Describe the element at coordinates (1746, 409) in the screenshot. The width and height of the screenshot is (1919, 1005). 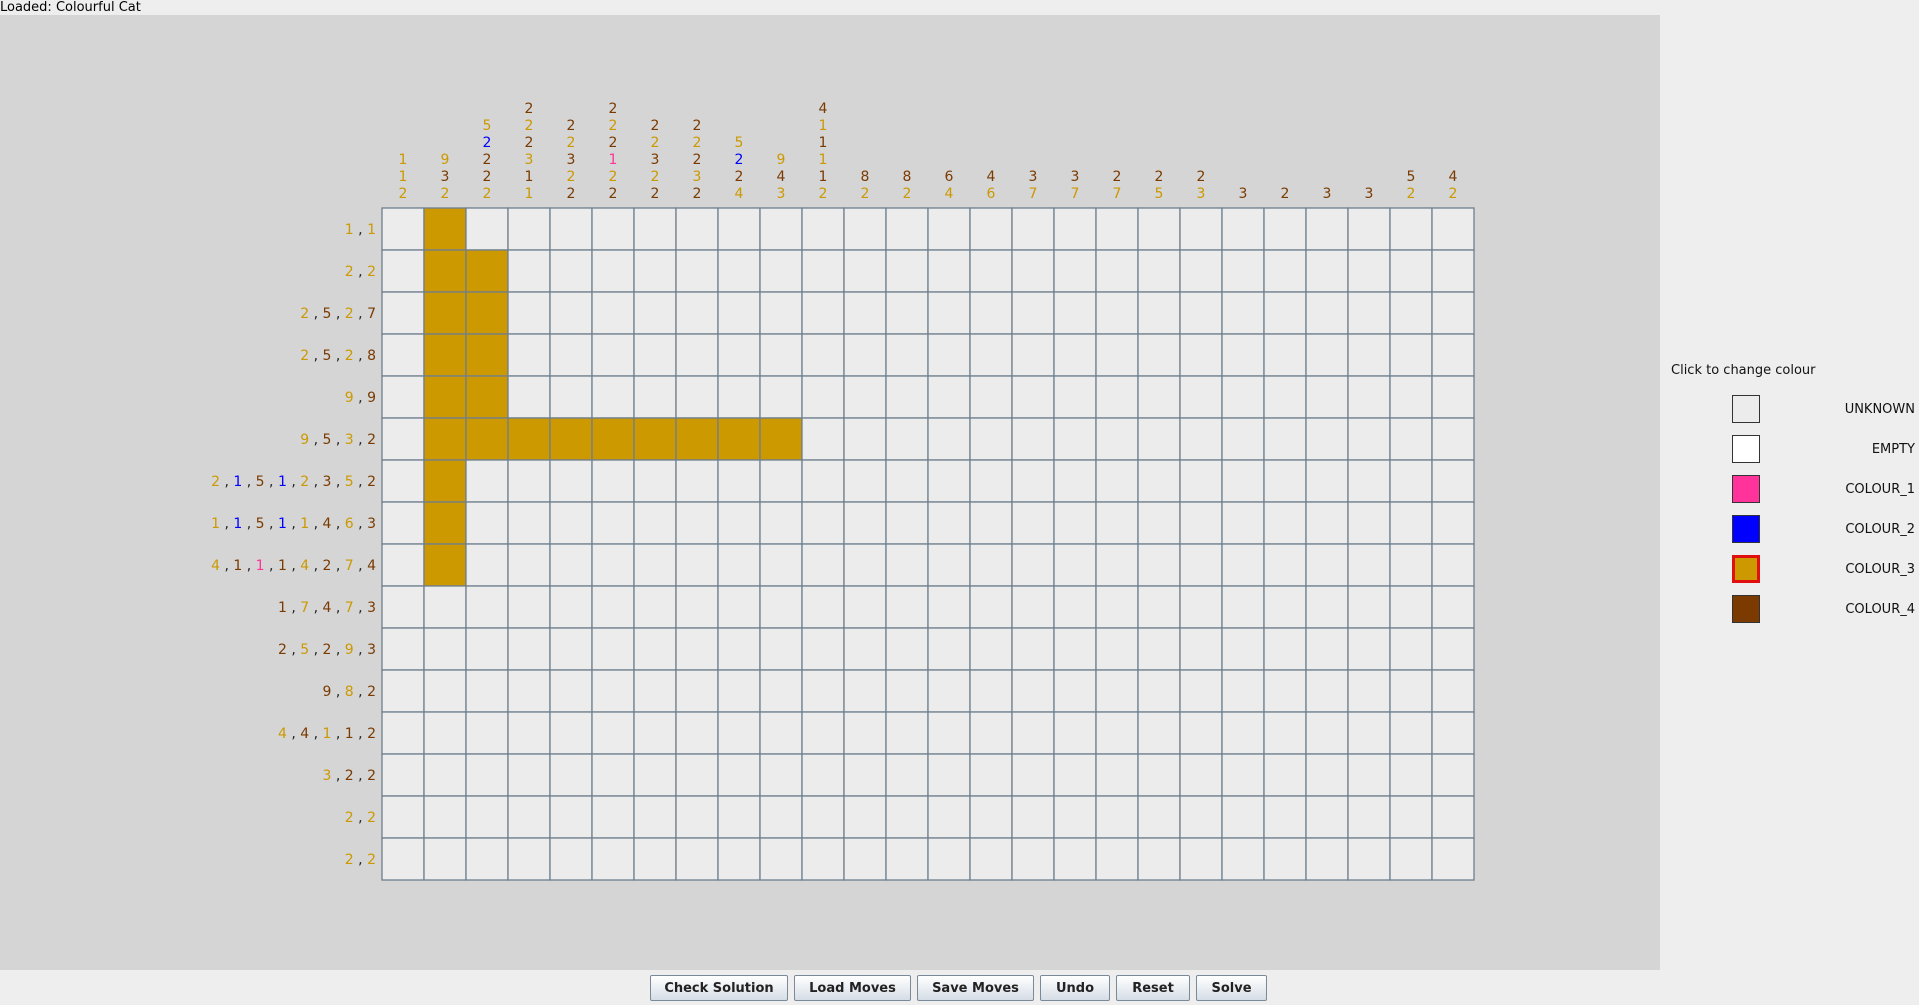
I see `swatch-unknown` at that location.